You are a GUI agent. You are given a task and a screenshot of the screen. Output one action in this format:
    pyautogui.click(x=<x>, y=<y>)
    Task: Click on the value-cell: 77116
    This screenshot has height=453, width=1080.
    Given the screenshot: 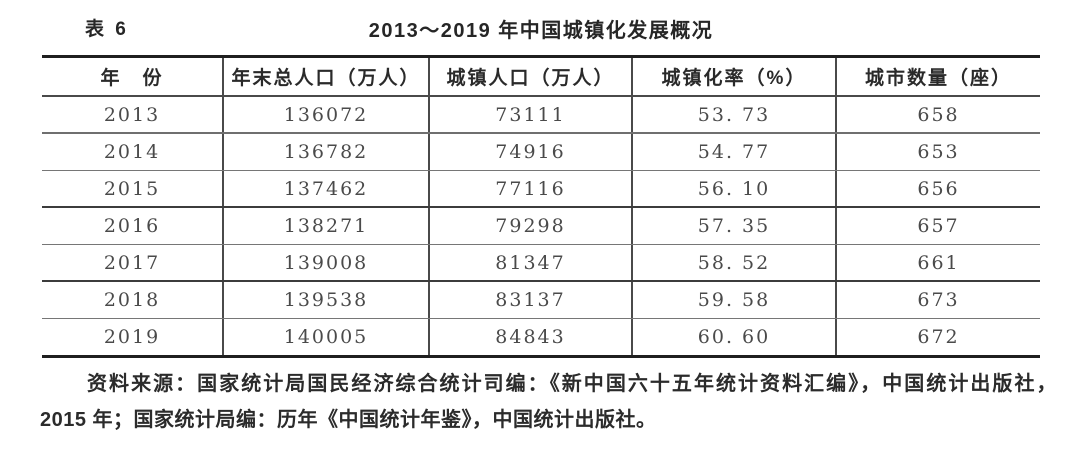 What is the action you would take?
    pyautogui.click(x=531, y=188)
    